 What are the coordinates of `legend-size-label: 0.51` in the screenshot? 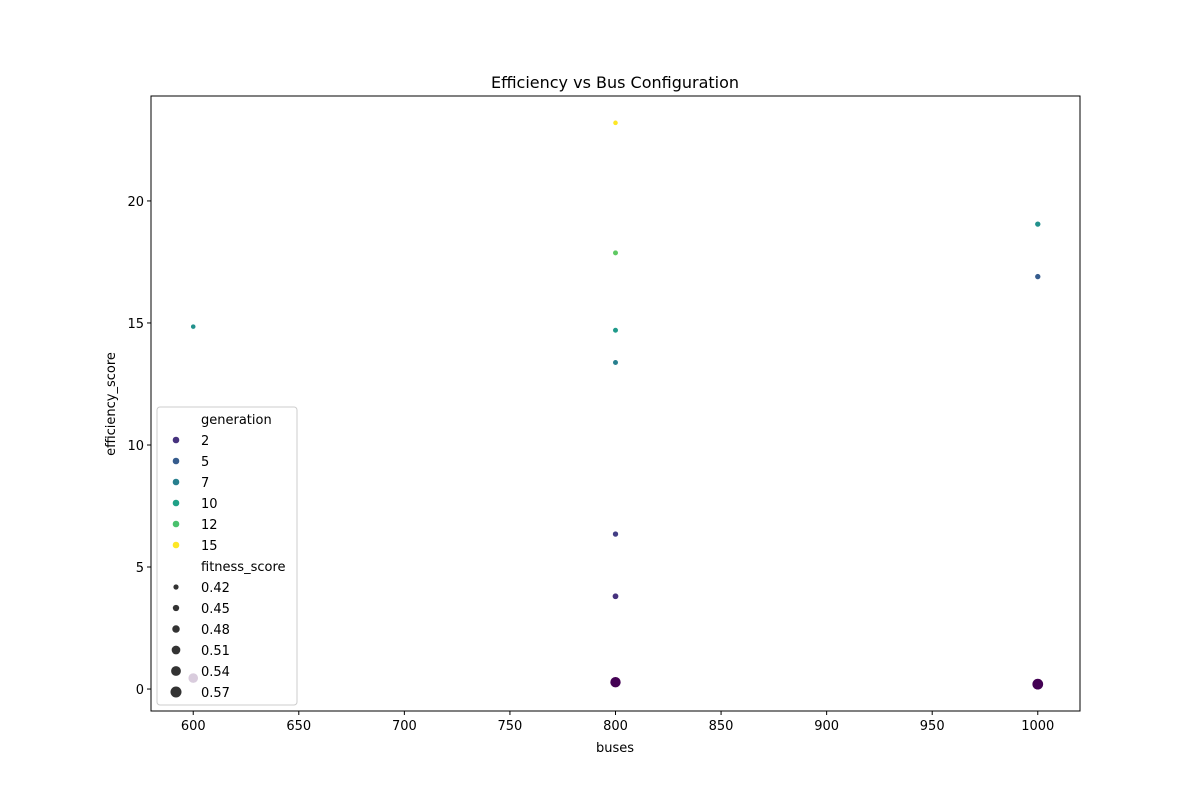 It's located at (215, 651).